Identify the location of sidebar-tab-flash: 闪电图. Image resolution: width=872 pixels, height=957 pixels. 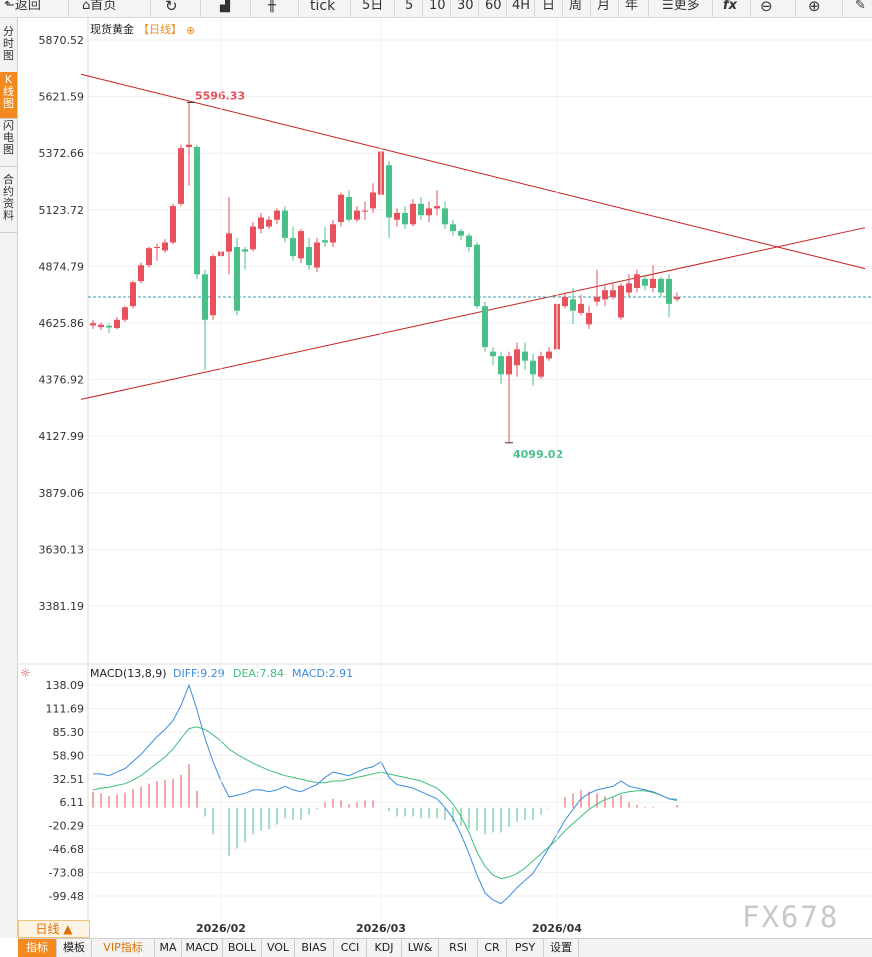
(8, 142).